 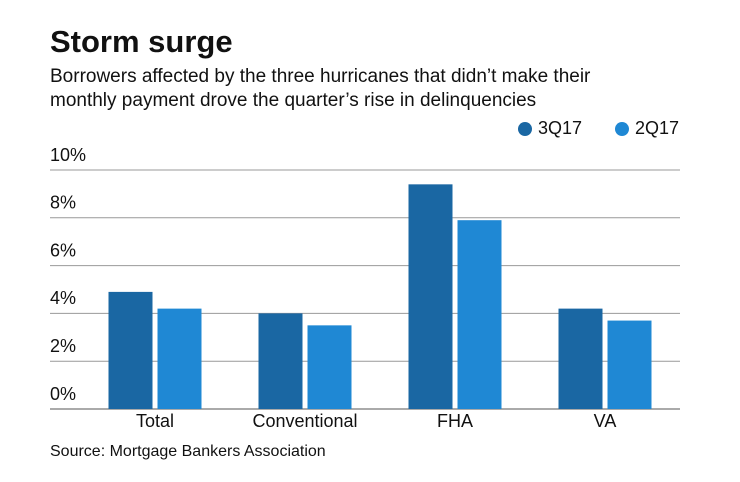 I want to click on y-tick-label: 10%, so click(x=68, y=155).